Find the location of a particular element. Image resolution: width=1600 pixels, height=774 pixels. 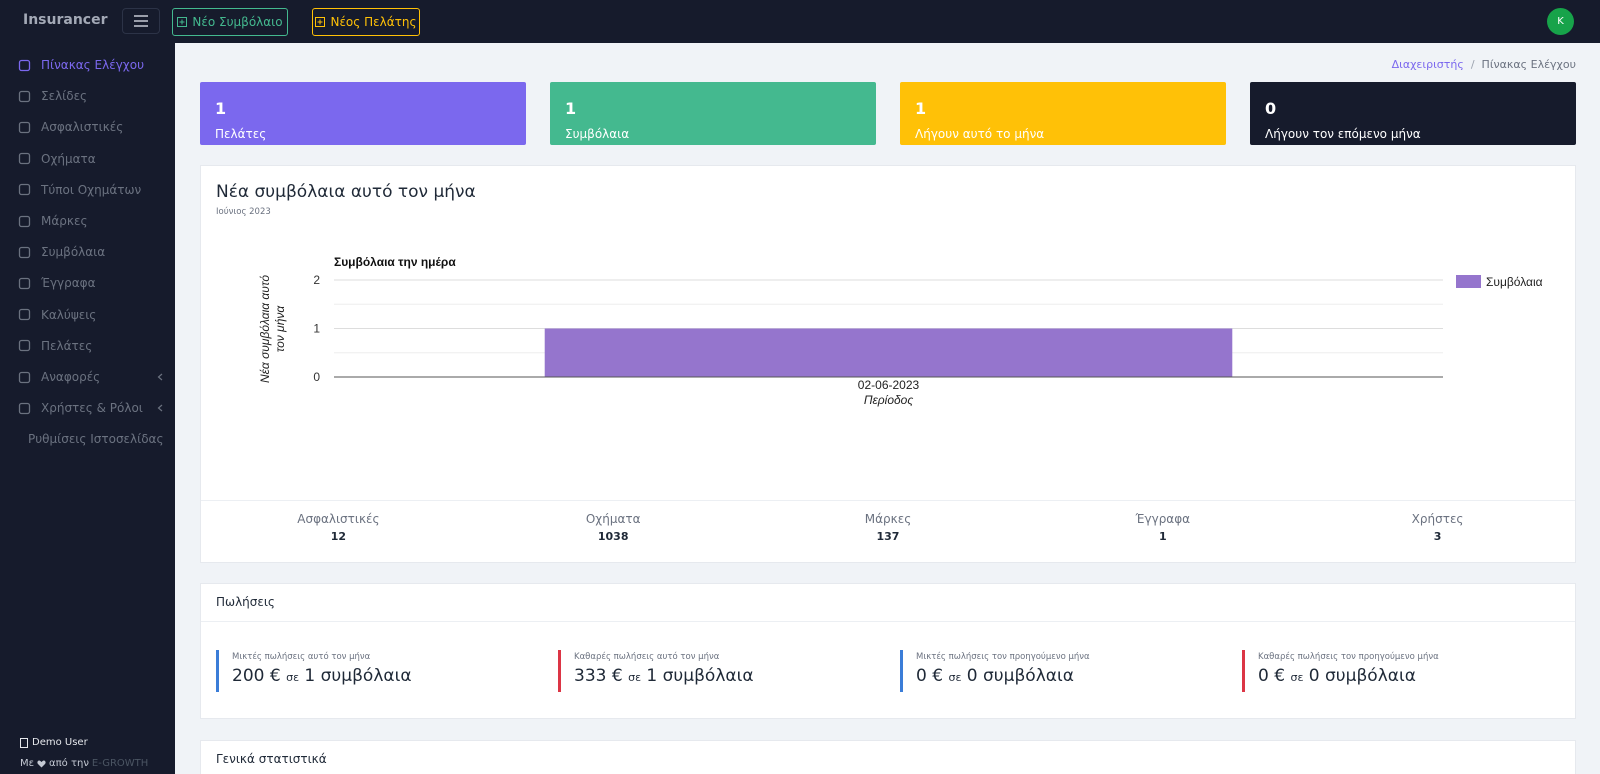

nav-item: Αναφορές is located at coordinates (90, 377).